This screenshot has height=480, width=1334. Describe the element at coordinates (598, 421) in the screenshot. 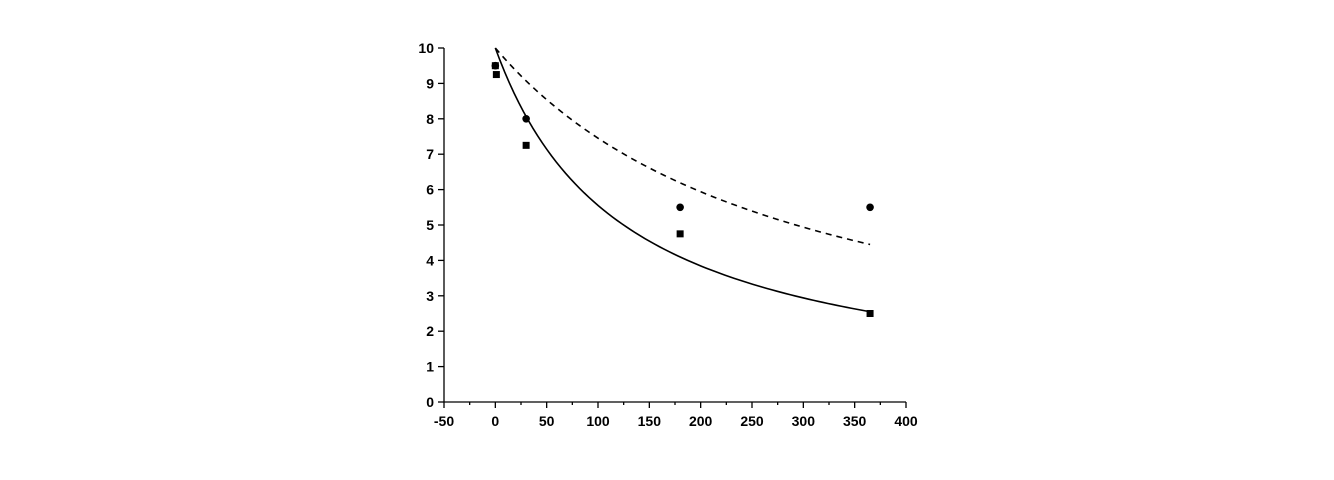

I see `x-tick-label: 100` at that location.